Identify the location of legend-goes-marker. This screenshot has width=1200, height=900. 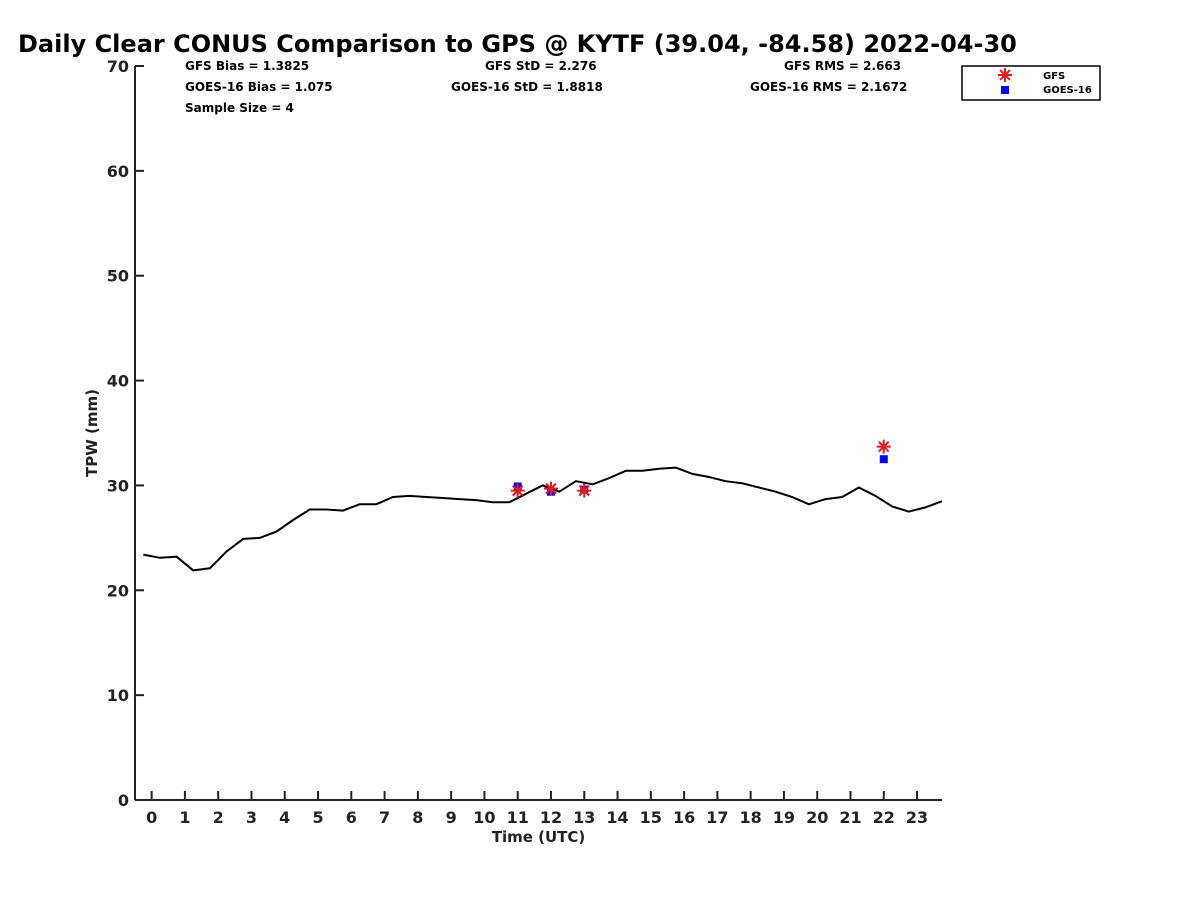
(1005, 90).